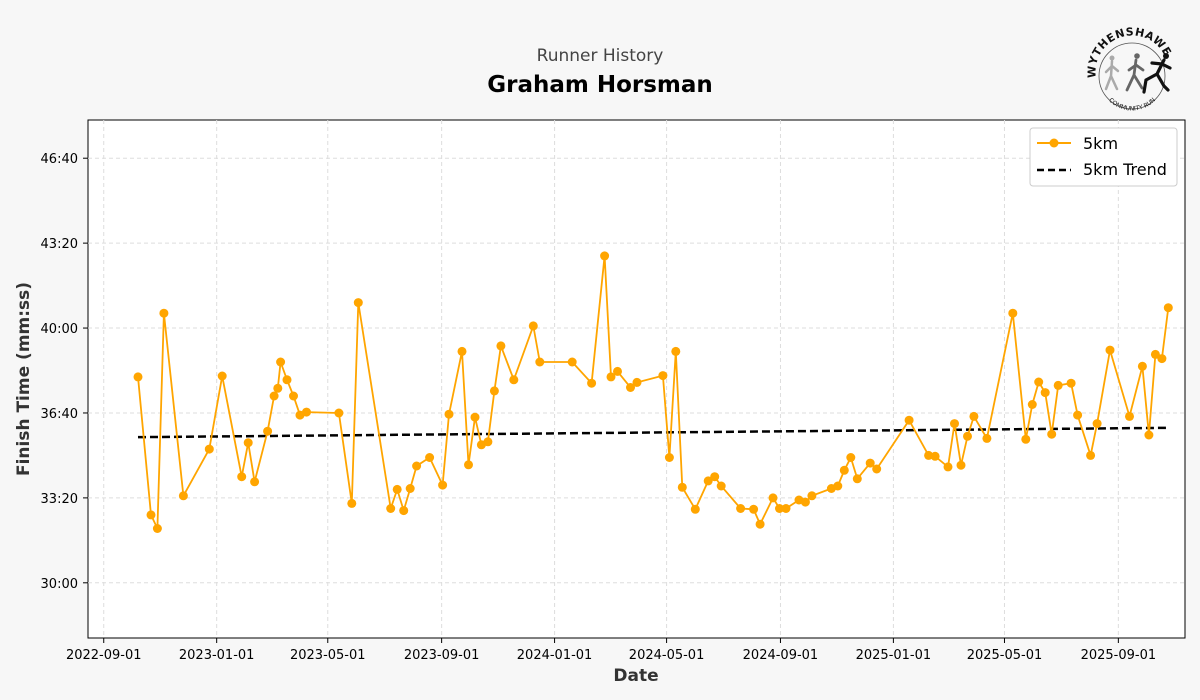 The image size is (1200, 700). Describe the element at coordinates (59, 329) in the screenshot. I see `y-tick-label-3: 40:00` at that location.